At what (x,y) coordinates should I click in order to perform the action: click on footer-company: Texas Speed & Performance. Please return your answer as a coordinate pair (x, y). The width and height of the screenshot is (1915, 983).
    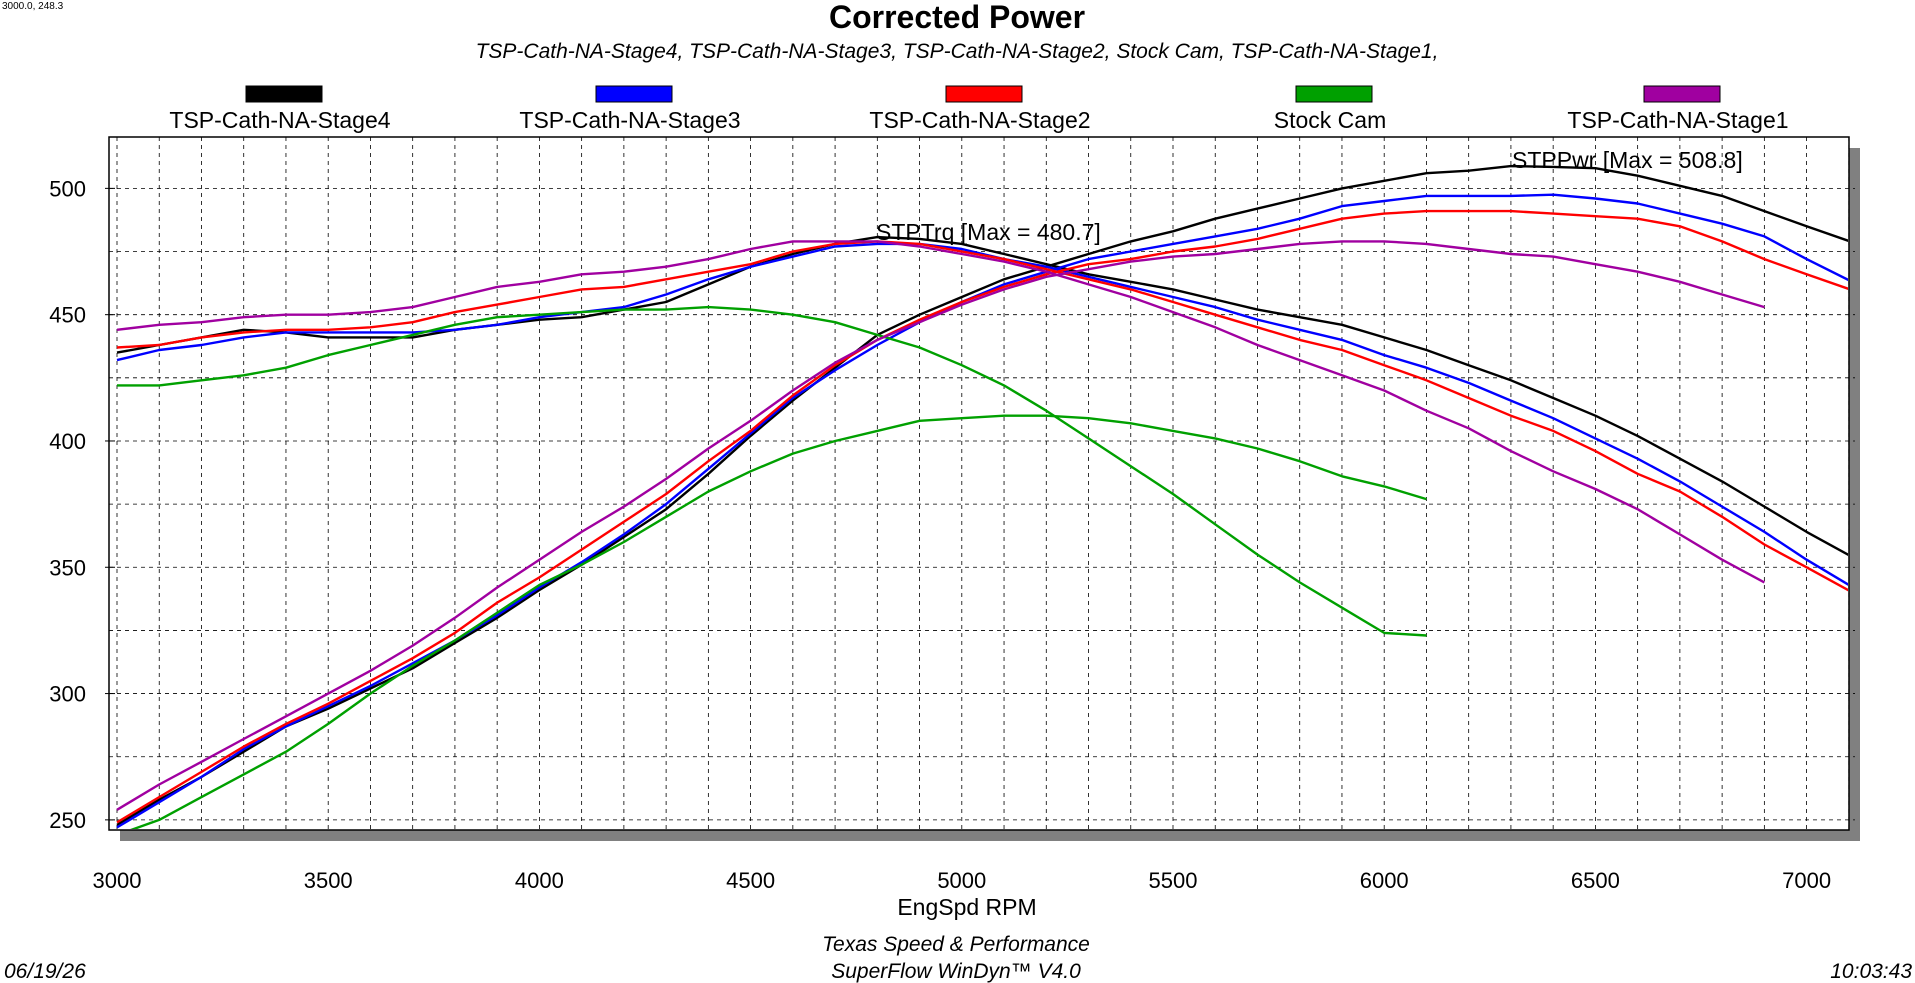
    Looking at the image, I should click on (956, 944).